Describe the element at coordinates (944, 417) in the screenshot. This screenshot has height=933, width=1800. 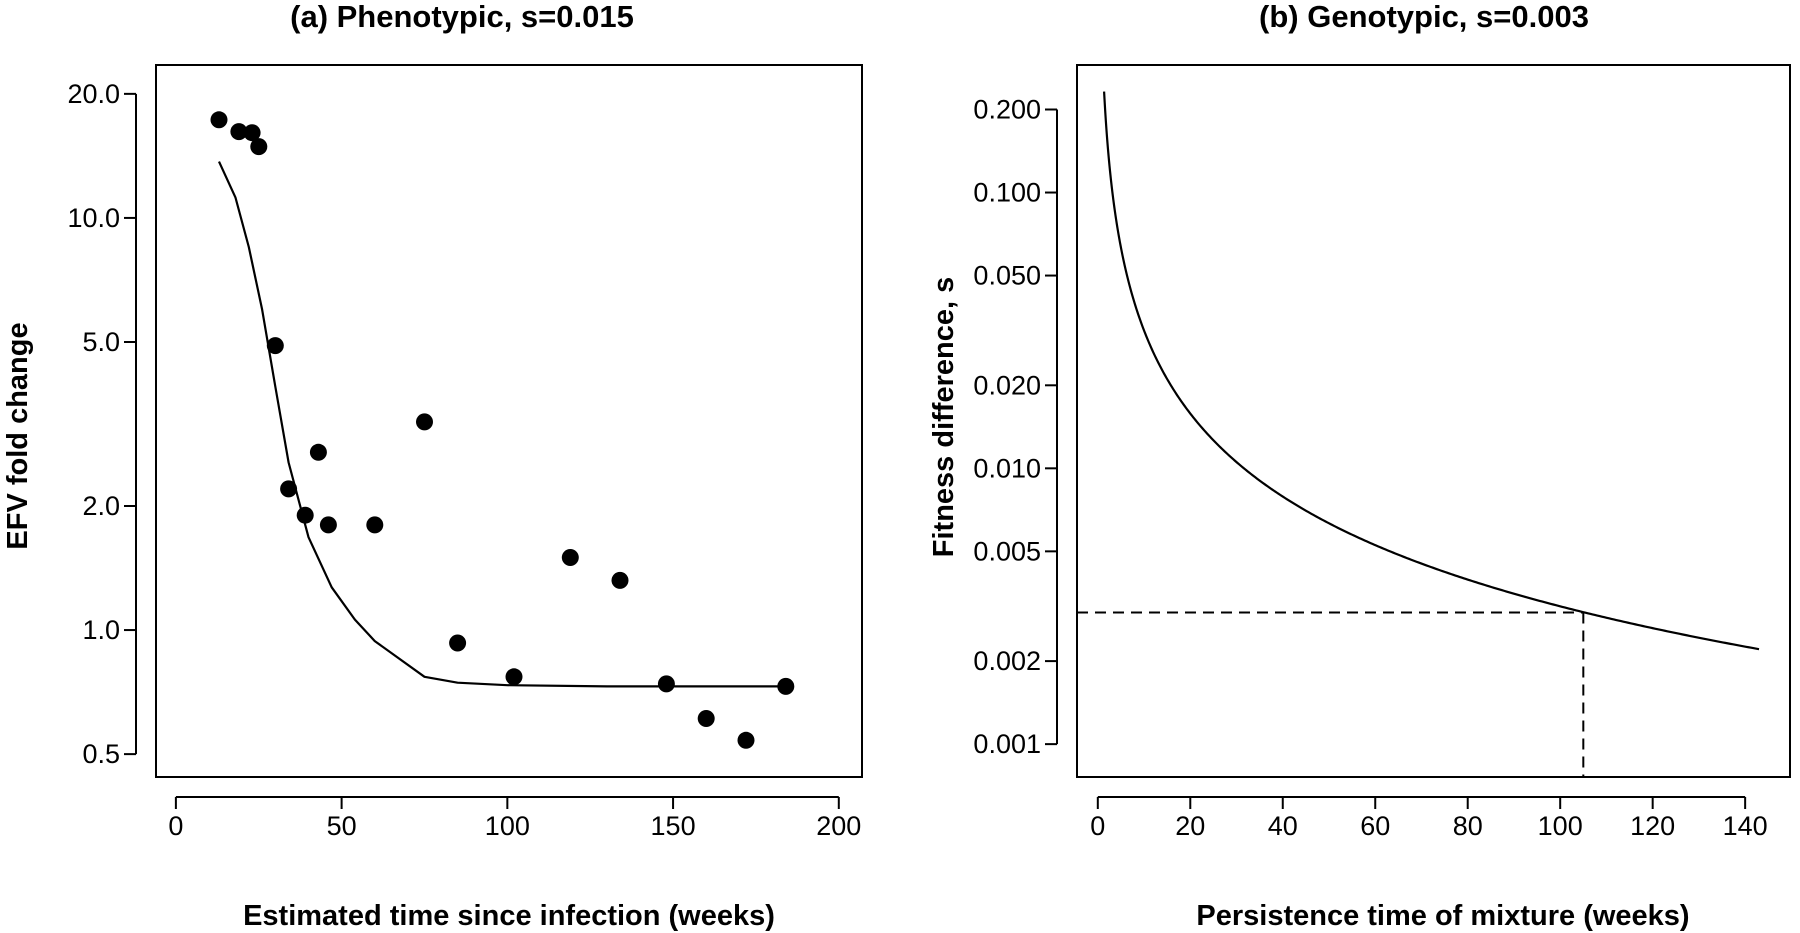
I see `panel-b-y-axis-label: Fitness difference, s` at that location.